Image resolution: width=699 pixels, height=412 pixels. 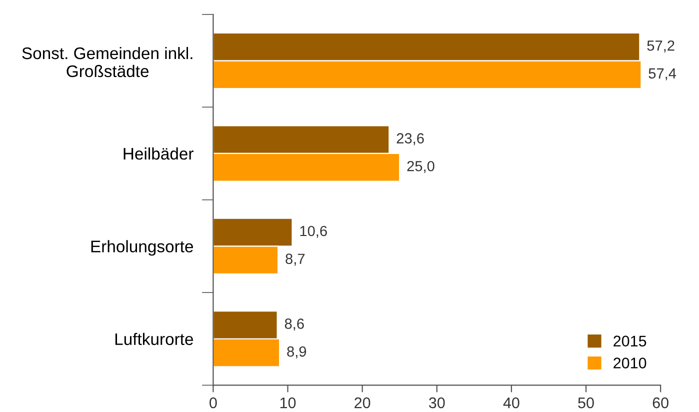 I want to click on data-label: 8,9, so click(x=296, y=352).